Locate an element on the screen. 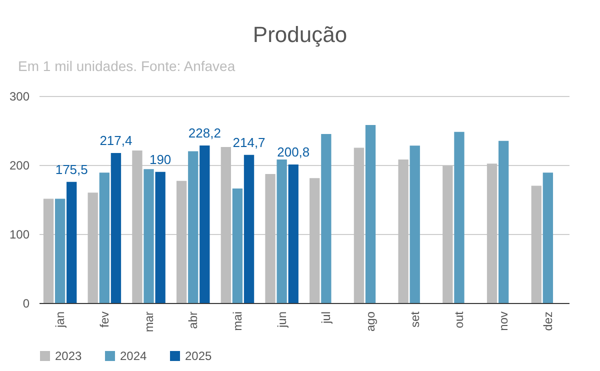  x-tick-label: nov is located at coordinates (503, 321).